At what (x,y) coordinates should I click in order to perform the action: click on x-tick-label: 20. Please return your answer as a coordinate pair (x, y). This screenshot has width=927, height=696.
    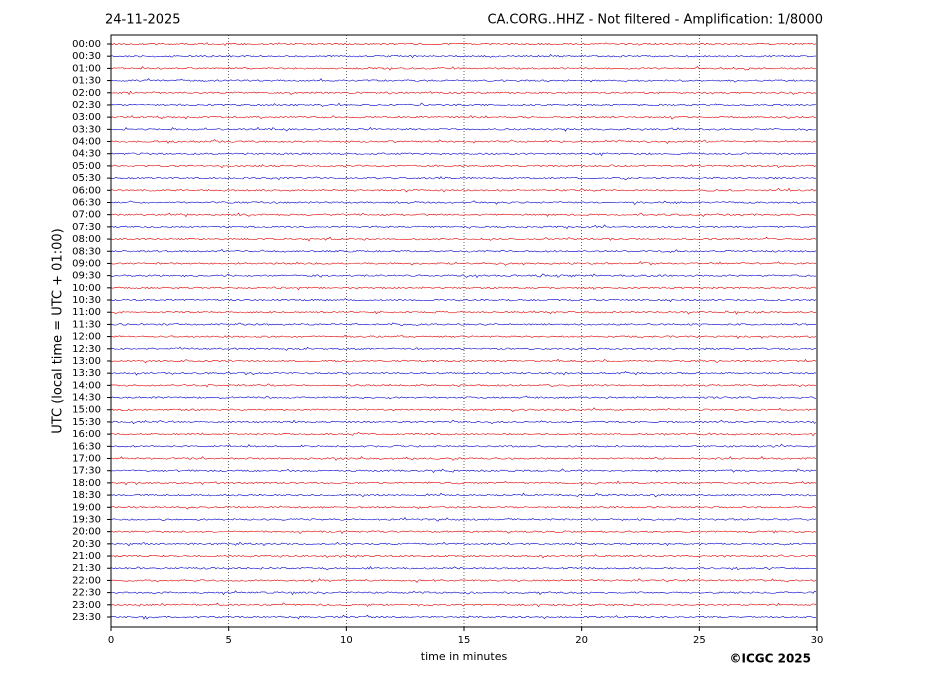
    Looking at the image, I should click on (581, 640).